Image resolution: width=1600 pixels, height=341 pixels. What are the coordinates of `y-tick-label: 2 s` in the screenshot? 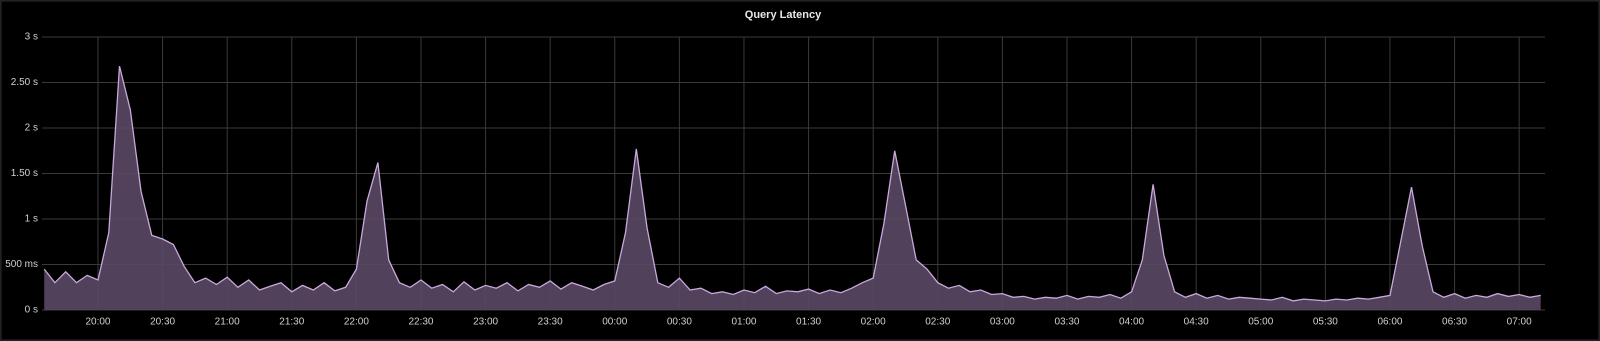 It's located at (31, 128).